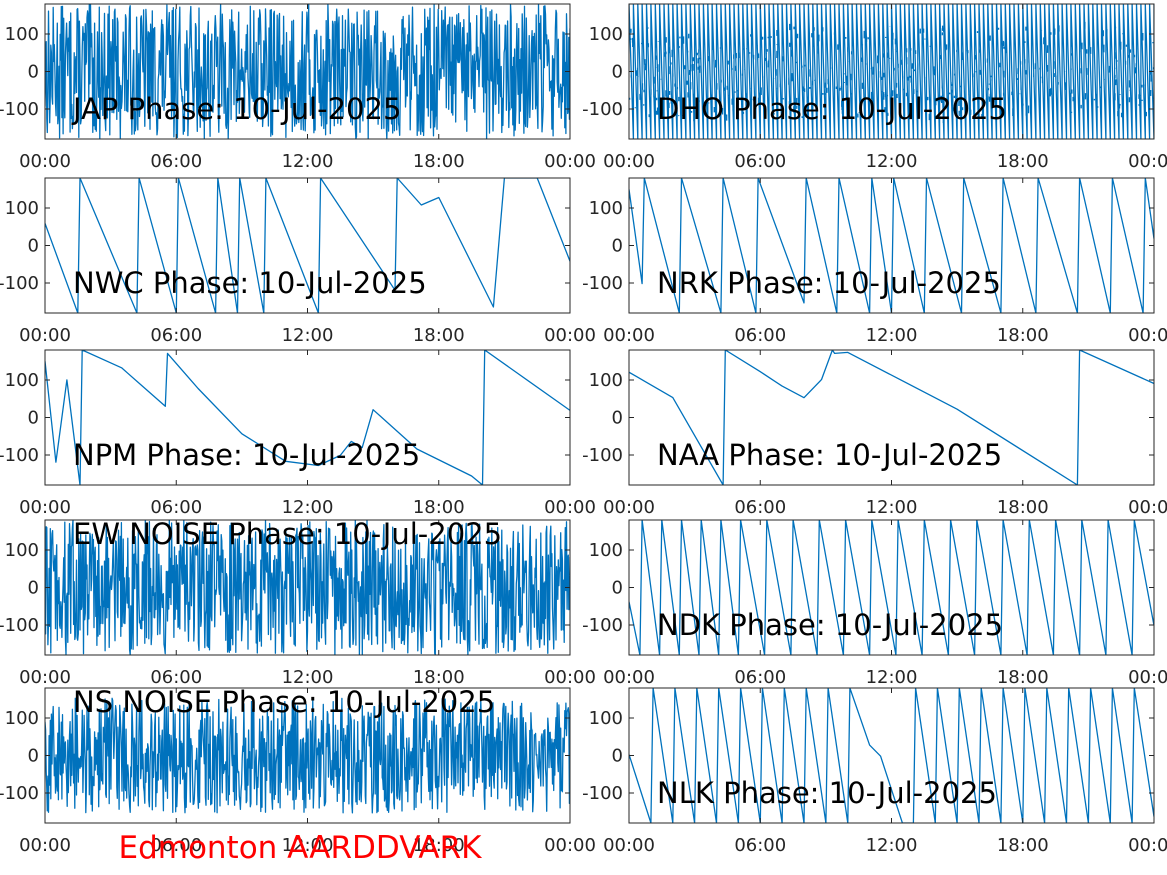 This screenshot has height=875, width=1167. I want to click on footer-title: Edmonton AARDDVARK, so click(300, 848).